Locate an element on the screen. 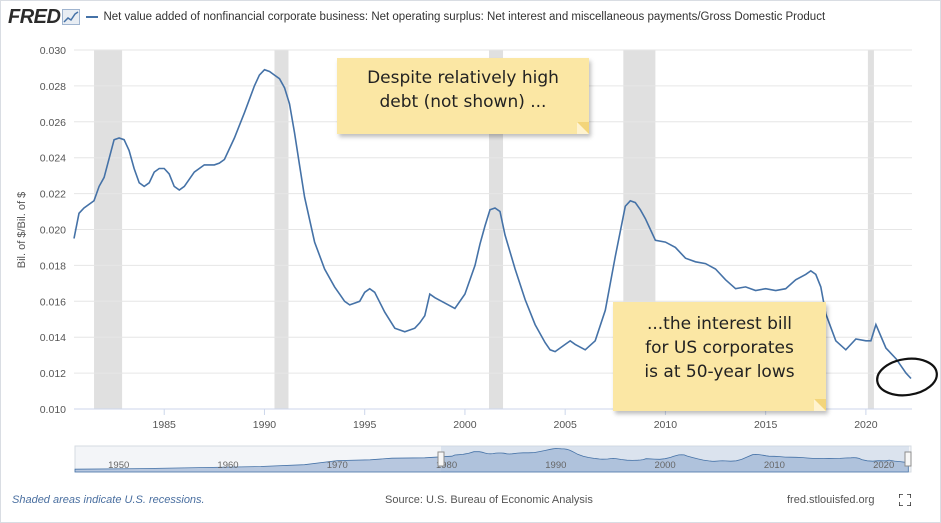  navigator-year-label: 1990 is located at coordinates (555, 465).